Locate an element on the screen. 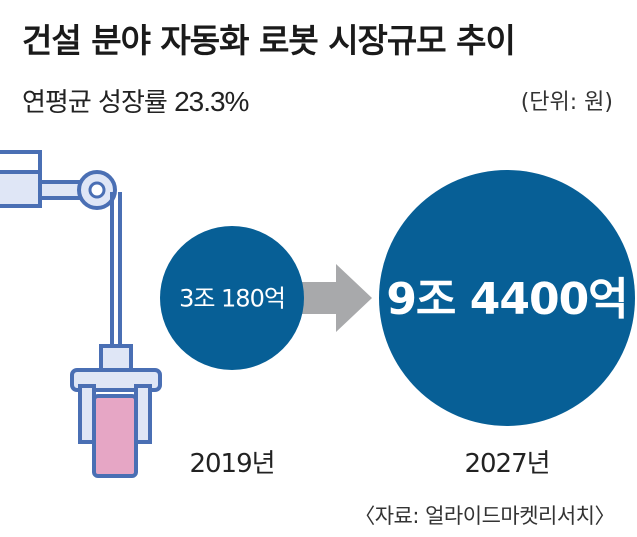 This screenshot has width=637, height=537. growth-rate-label: 연평균 성장률 is located at coordinates (95, 103).